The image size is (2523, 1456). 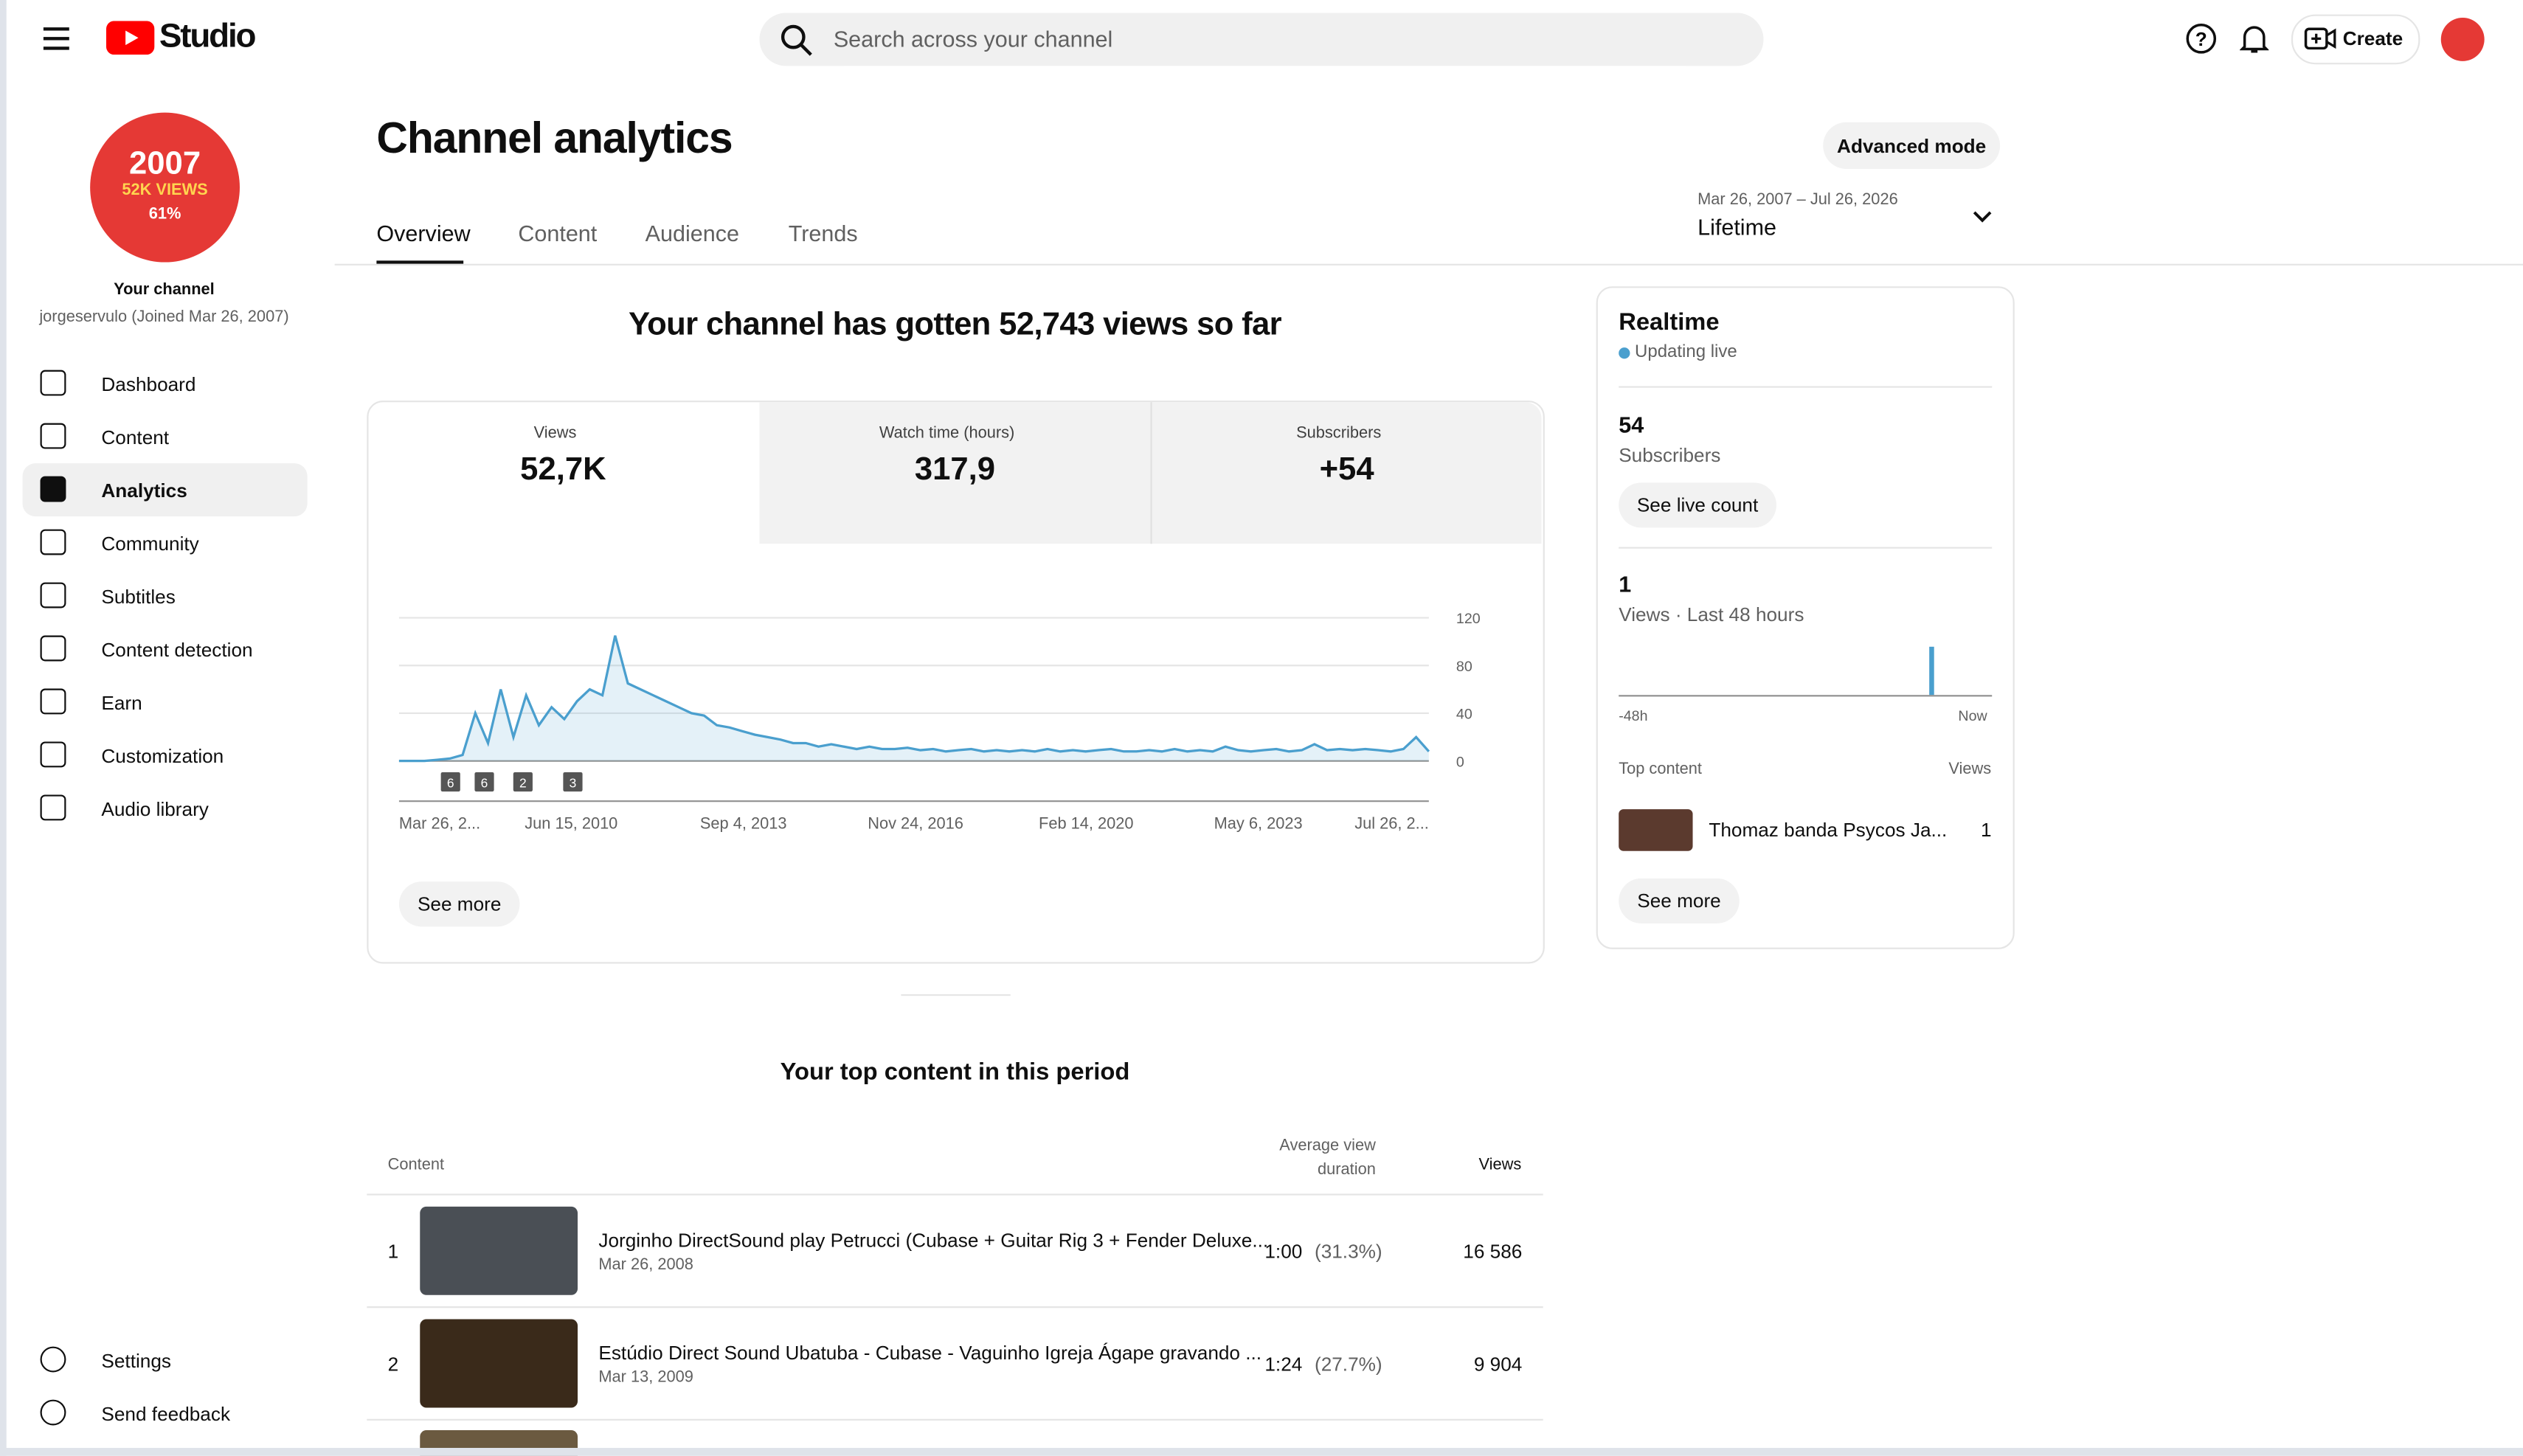 I want to click on nav-item: Send feedback, so click(x=166, y=1414).